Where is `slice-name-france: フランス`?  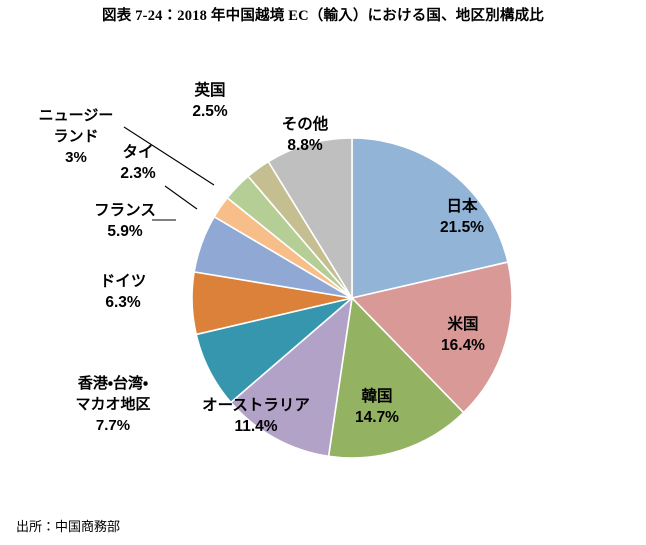
slice-name-france: フランス is located at coordinates (125, 210).